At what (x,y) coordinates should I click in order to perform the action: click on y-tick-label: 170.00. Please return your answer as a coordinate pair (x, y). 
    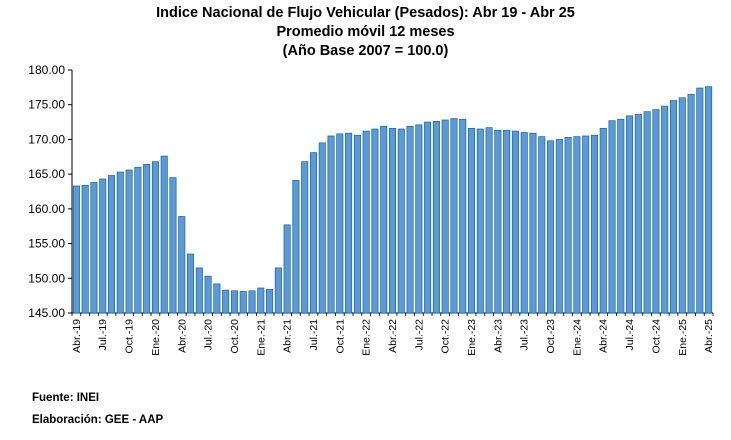
    Looking at the image, I should click on (46, 139).